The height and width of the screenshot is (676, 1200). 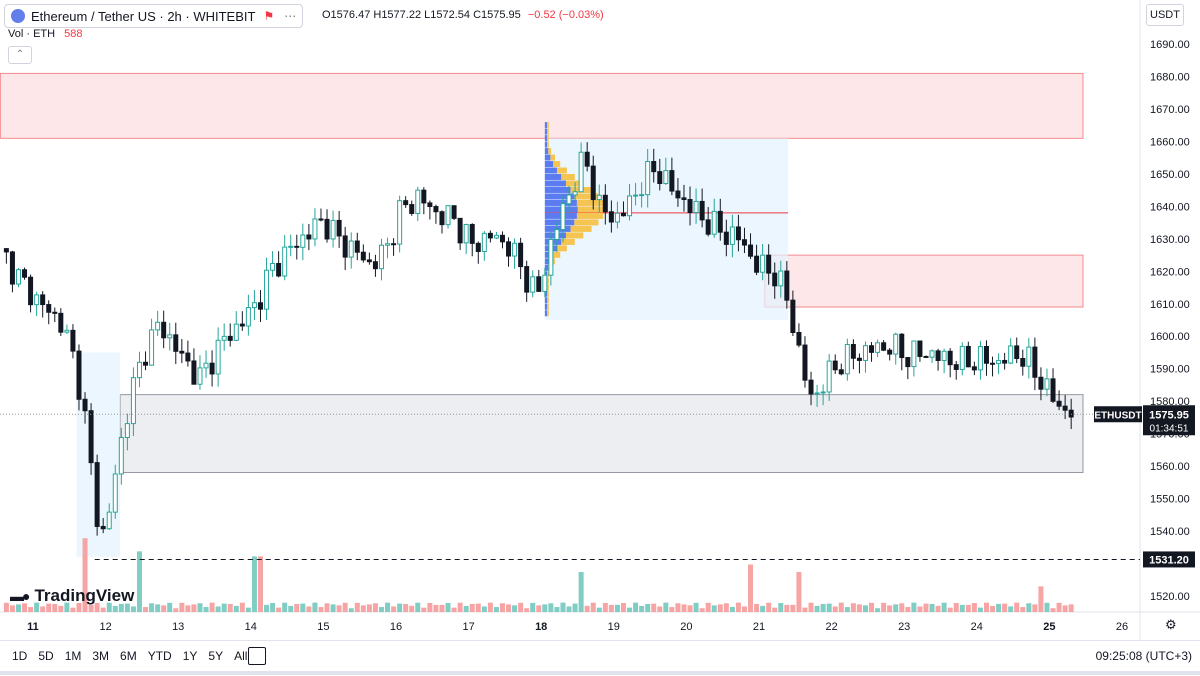 I want to click on x-tick-label: 21, so click(x=759, y=627).